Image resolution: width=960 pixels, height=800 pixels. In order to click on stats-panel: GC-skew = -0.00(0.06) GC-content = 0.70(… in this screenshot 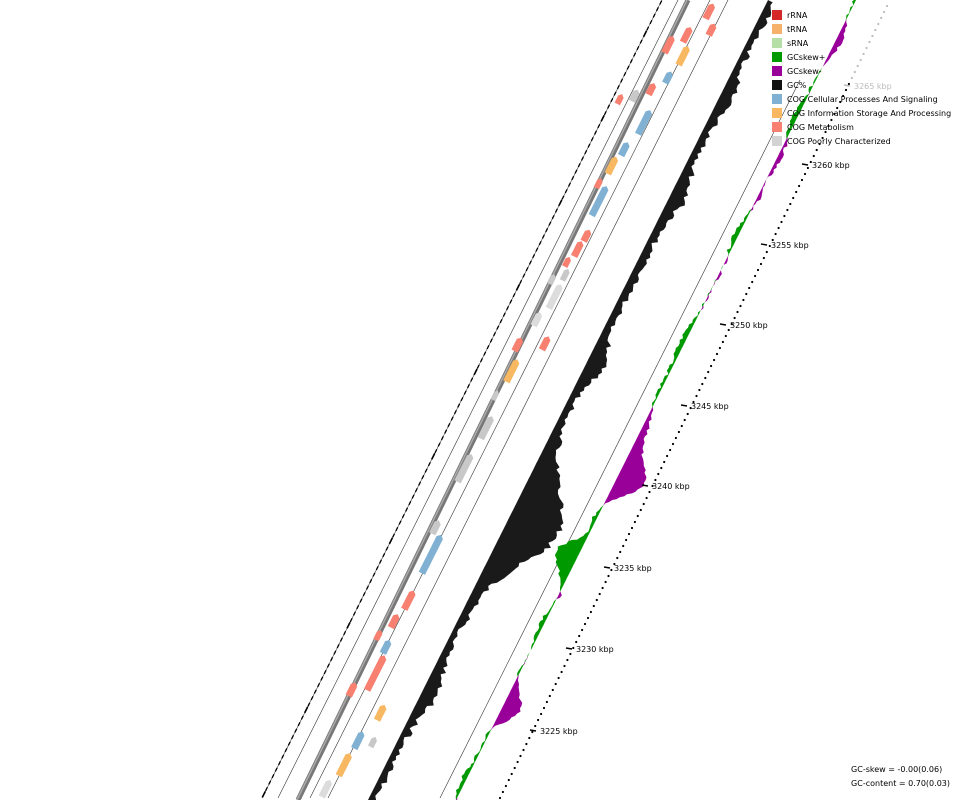, I will do `click(900, 777)`.